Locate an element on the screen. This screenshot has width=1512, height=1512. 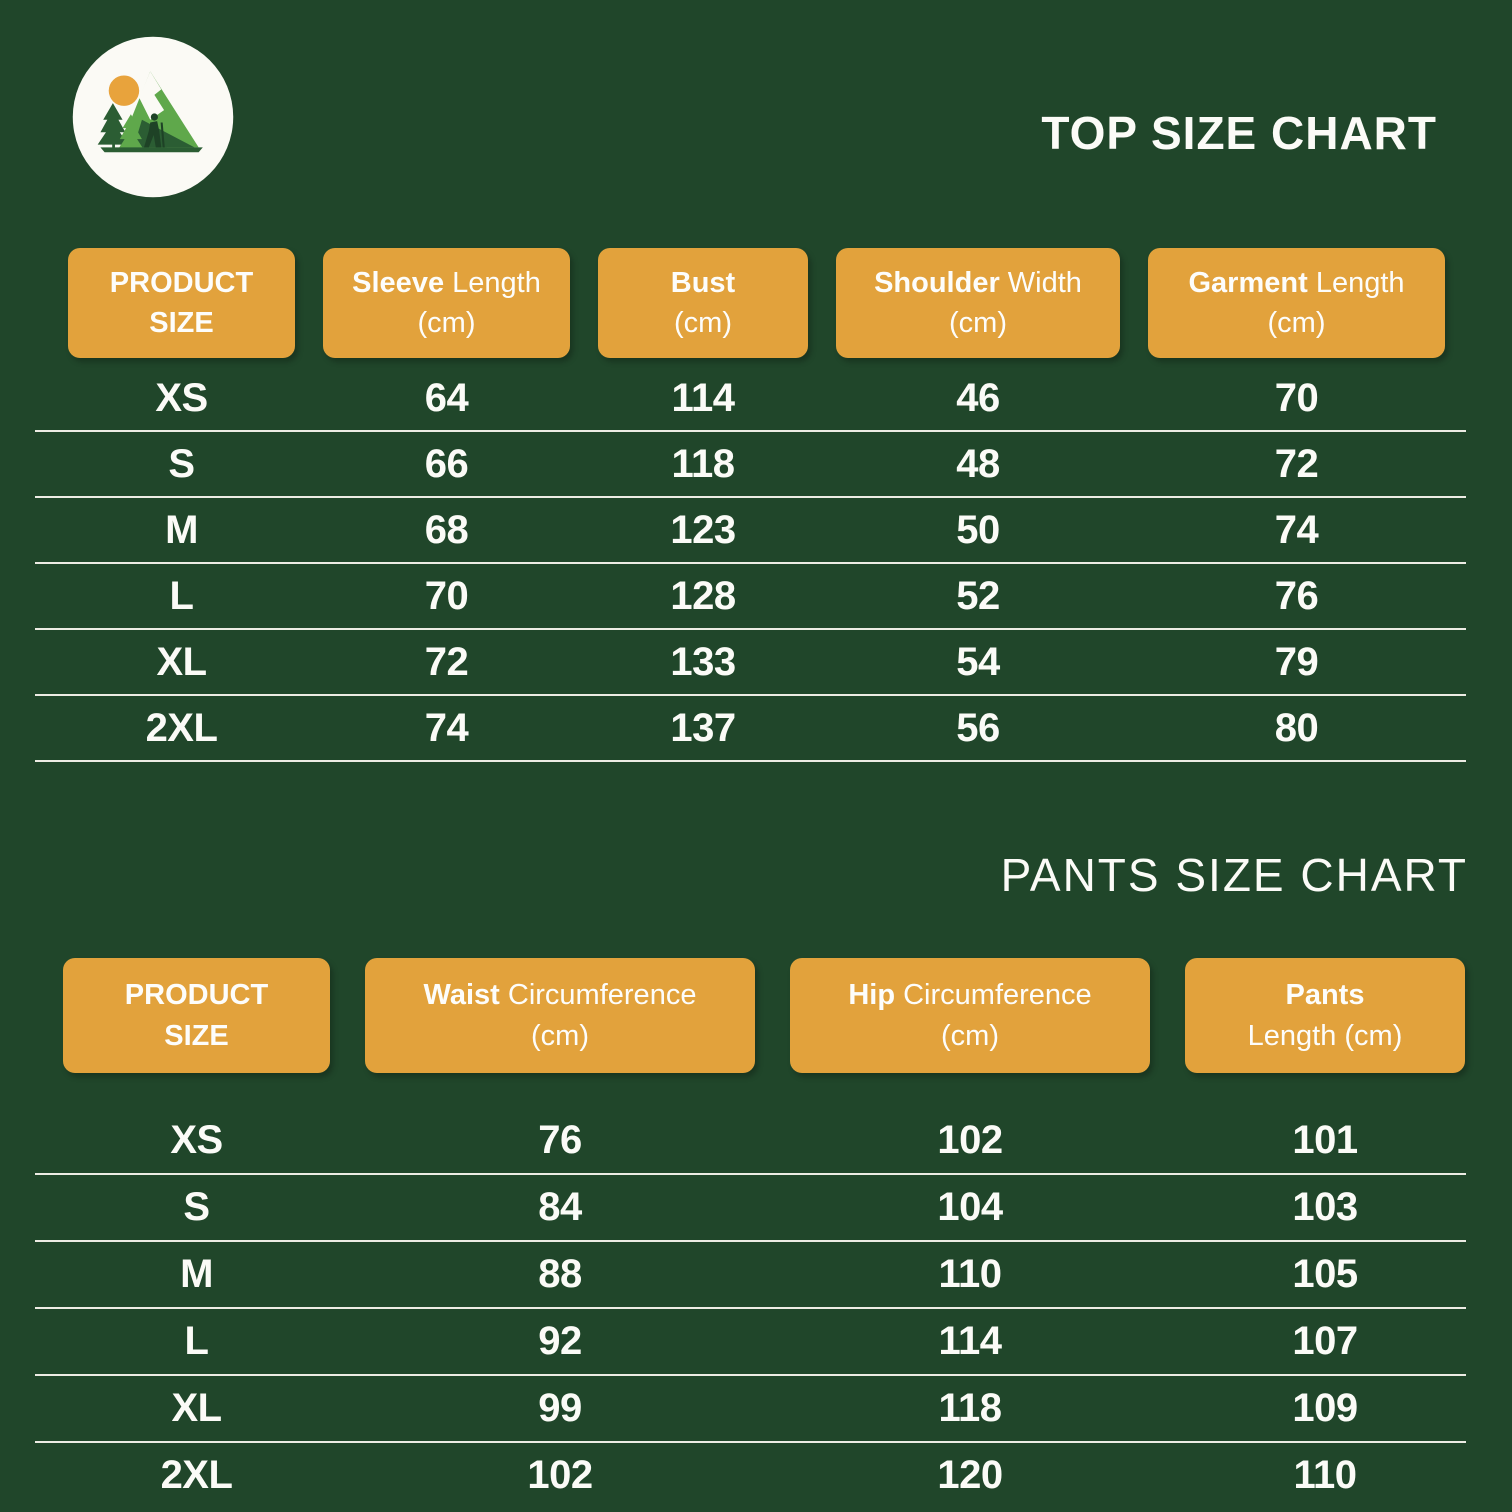
header-text-bold: Hip is located at coordinates (872, 995).